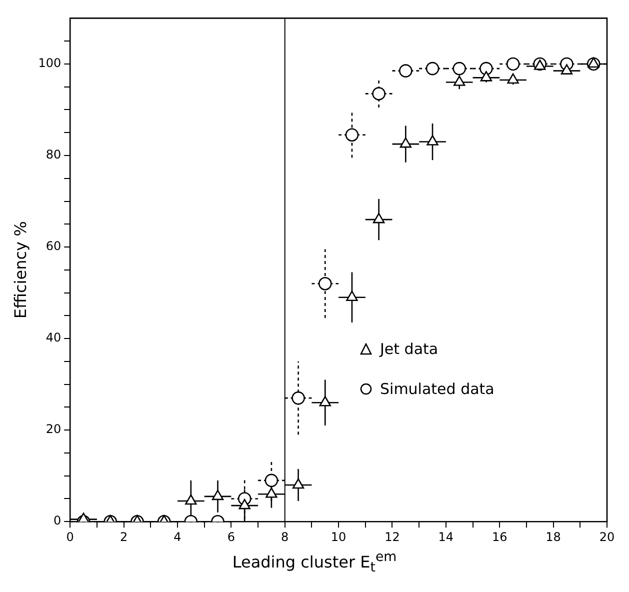  Describe the element at coordinates (70, 537) in the screenshot. I see `x-tick-label: 0` at that location.